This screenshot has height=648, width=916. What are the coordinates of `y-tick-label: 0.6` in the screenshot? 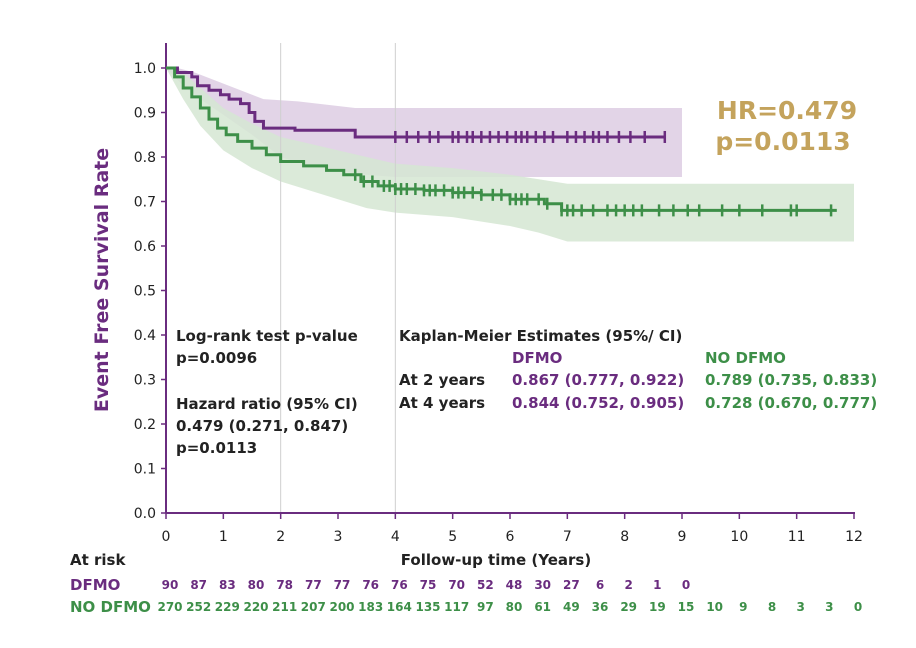 It's located at (145, 247).